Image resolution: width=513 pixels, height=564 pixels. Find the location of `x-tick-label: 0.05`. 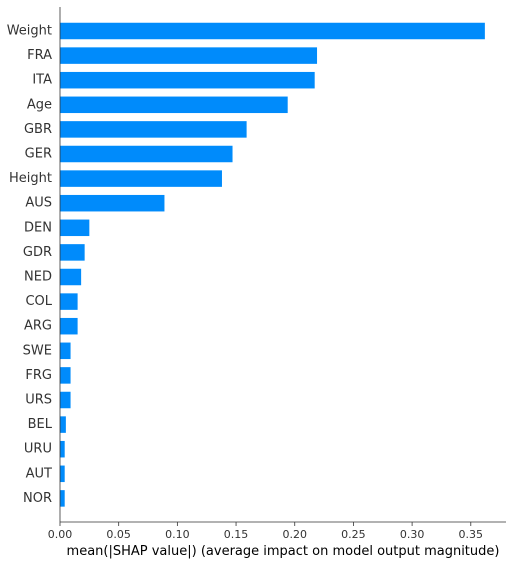

x-tick-label: 0.05 is located at coordinates (118, 534).